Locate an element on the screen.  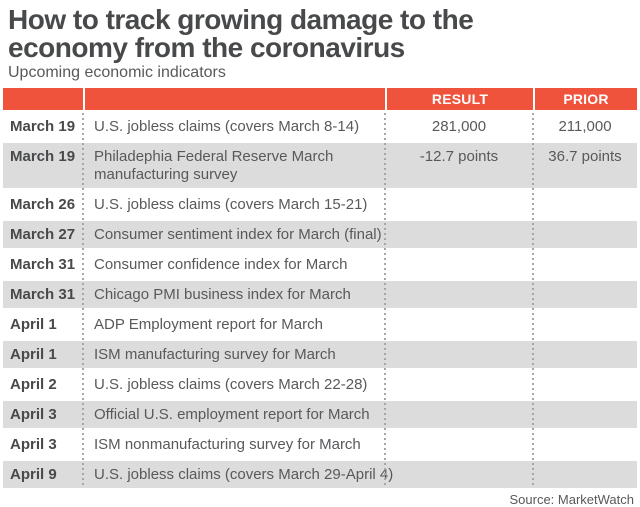
row-date: March 26 is located at coordinates (43, 204).